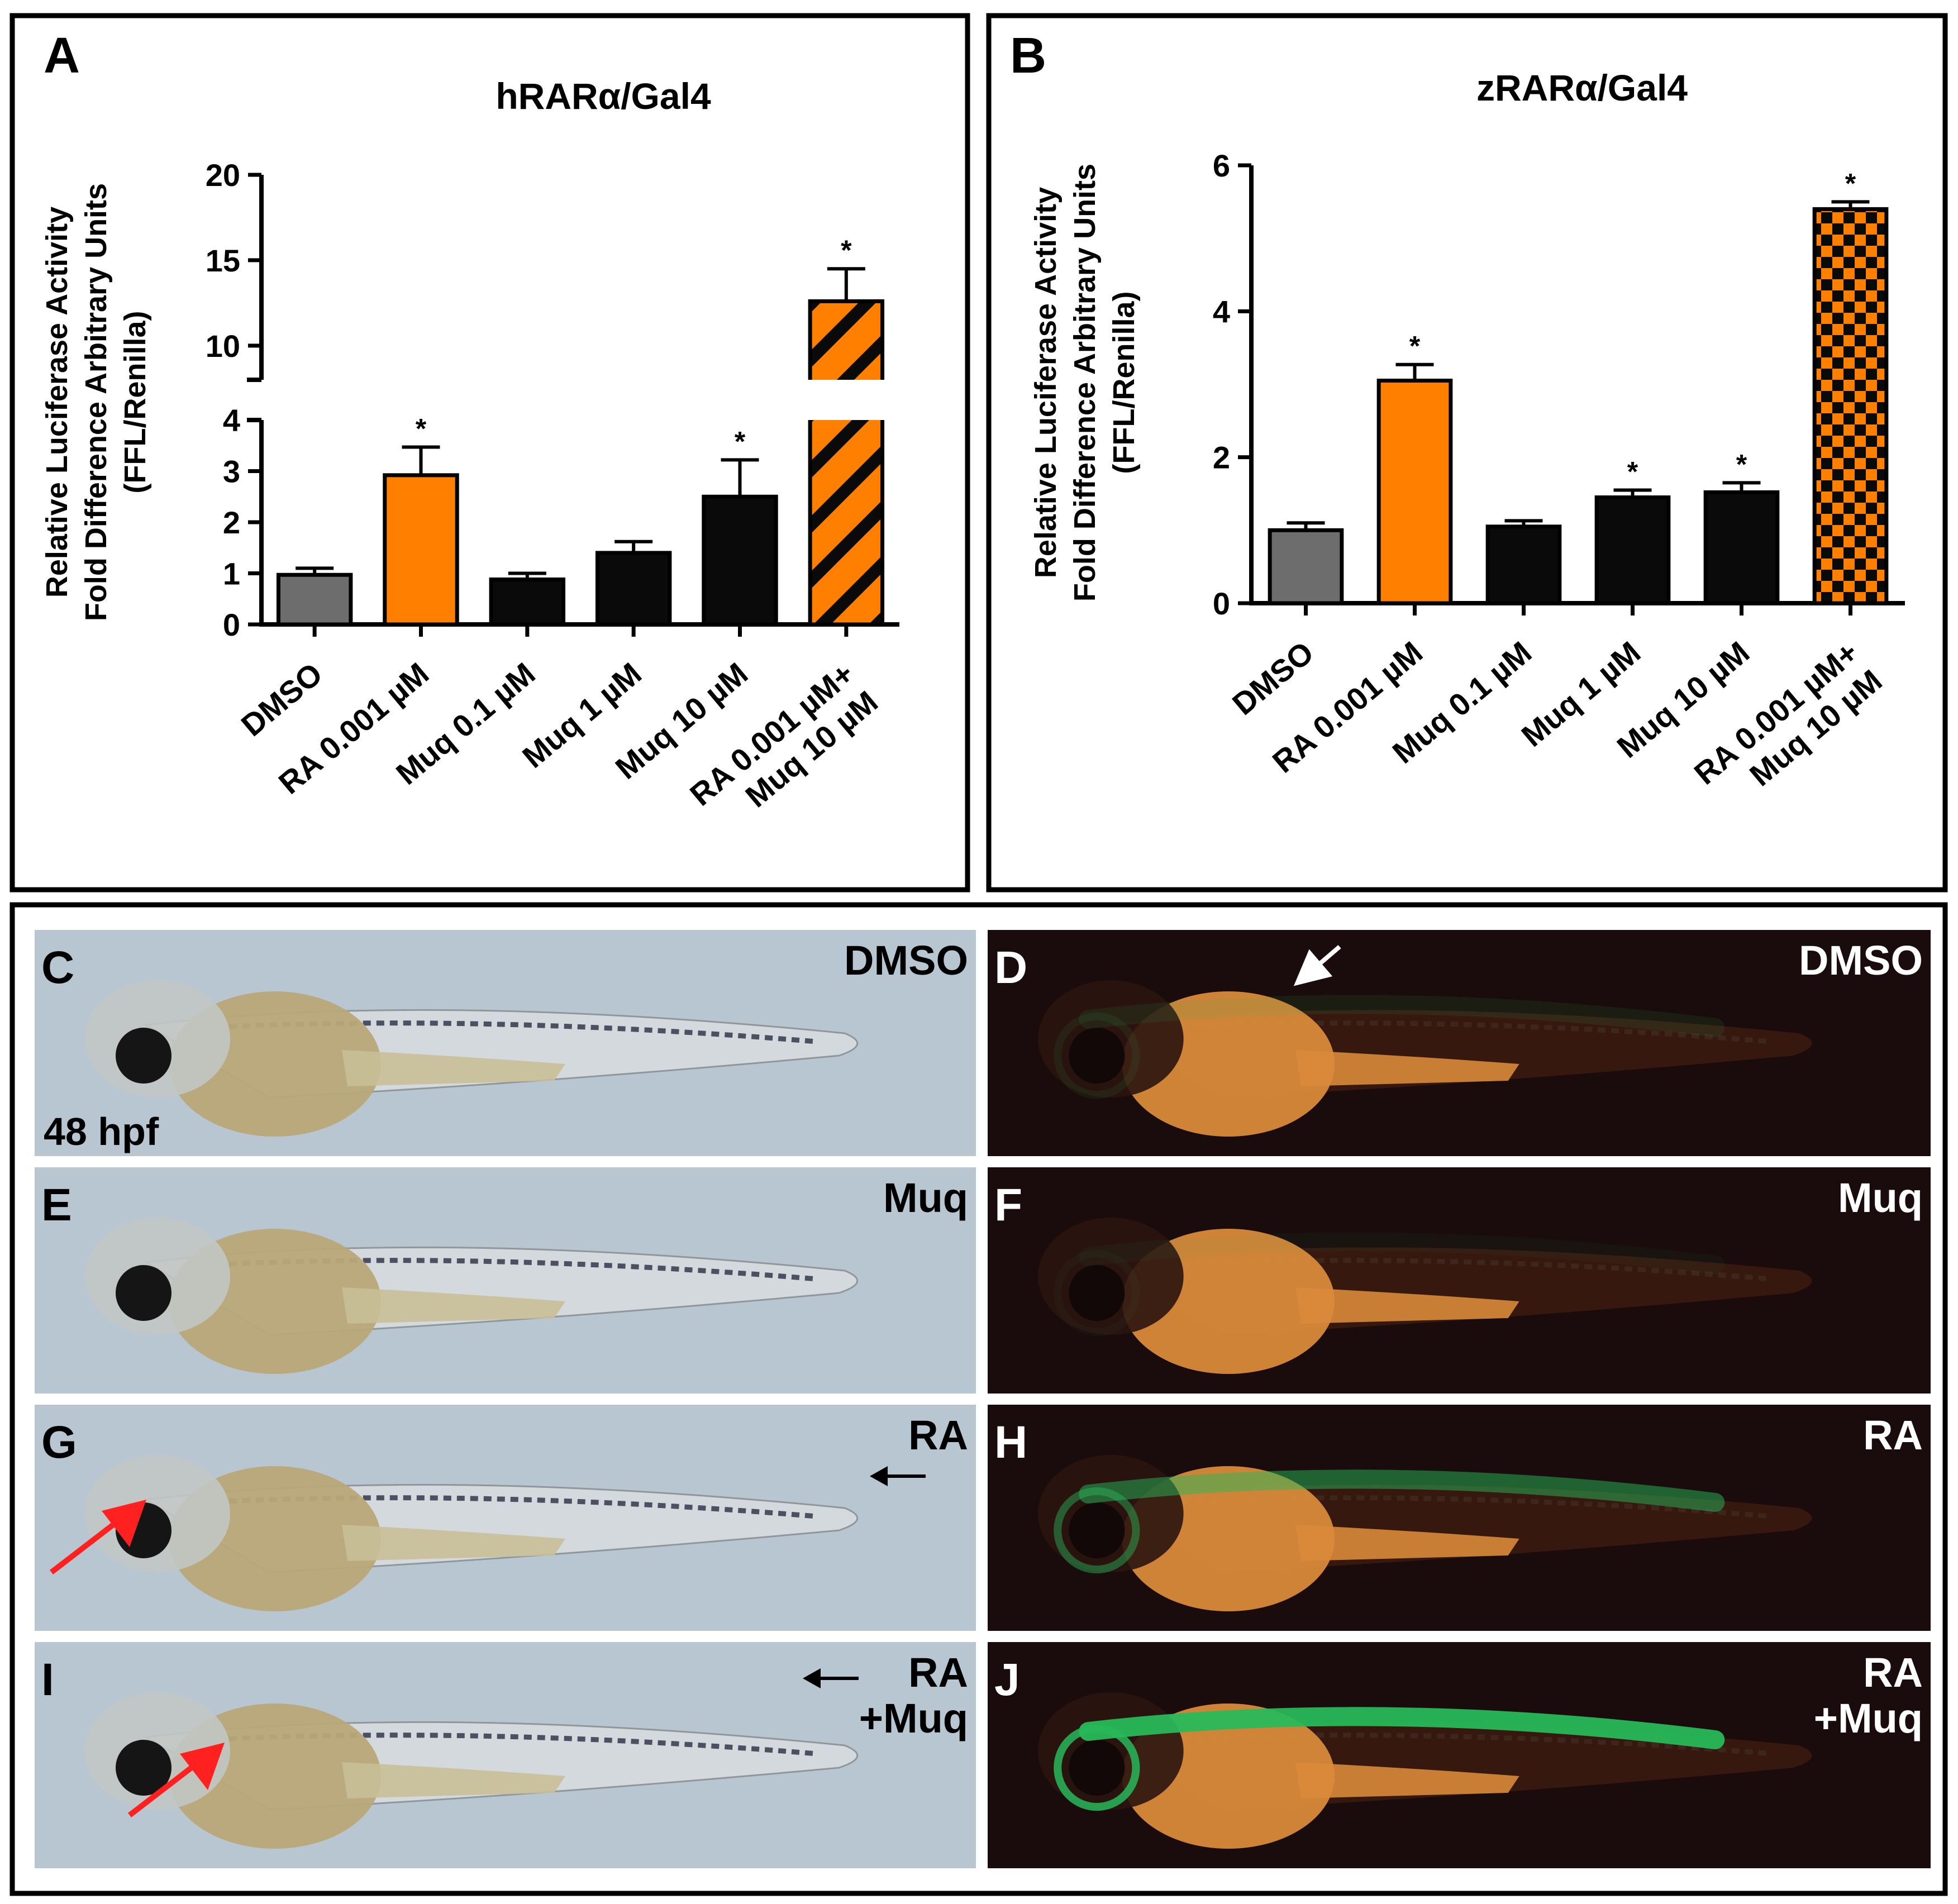 This screenshot has width=1958, height=1904. What do you see at coordinates (47, 1679) in the screenshot?
I see `image-panel-i-letter: I` at bounding box center [47, 1679].